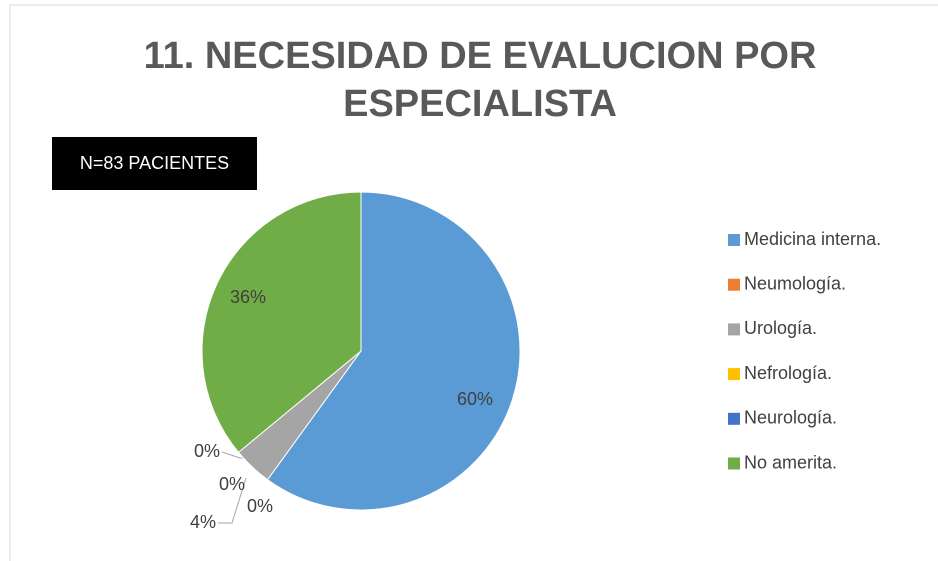 This screenshot has height=561, width=938. What do you see at coordinates (281, 322) in the screenshot?
I see `pie-slice` at bounding box center [281, 322].